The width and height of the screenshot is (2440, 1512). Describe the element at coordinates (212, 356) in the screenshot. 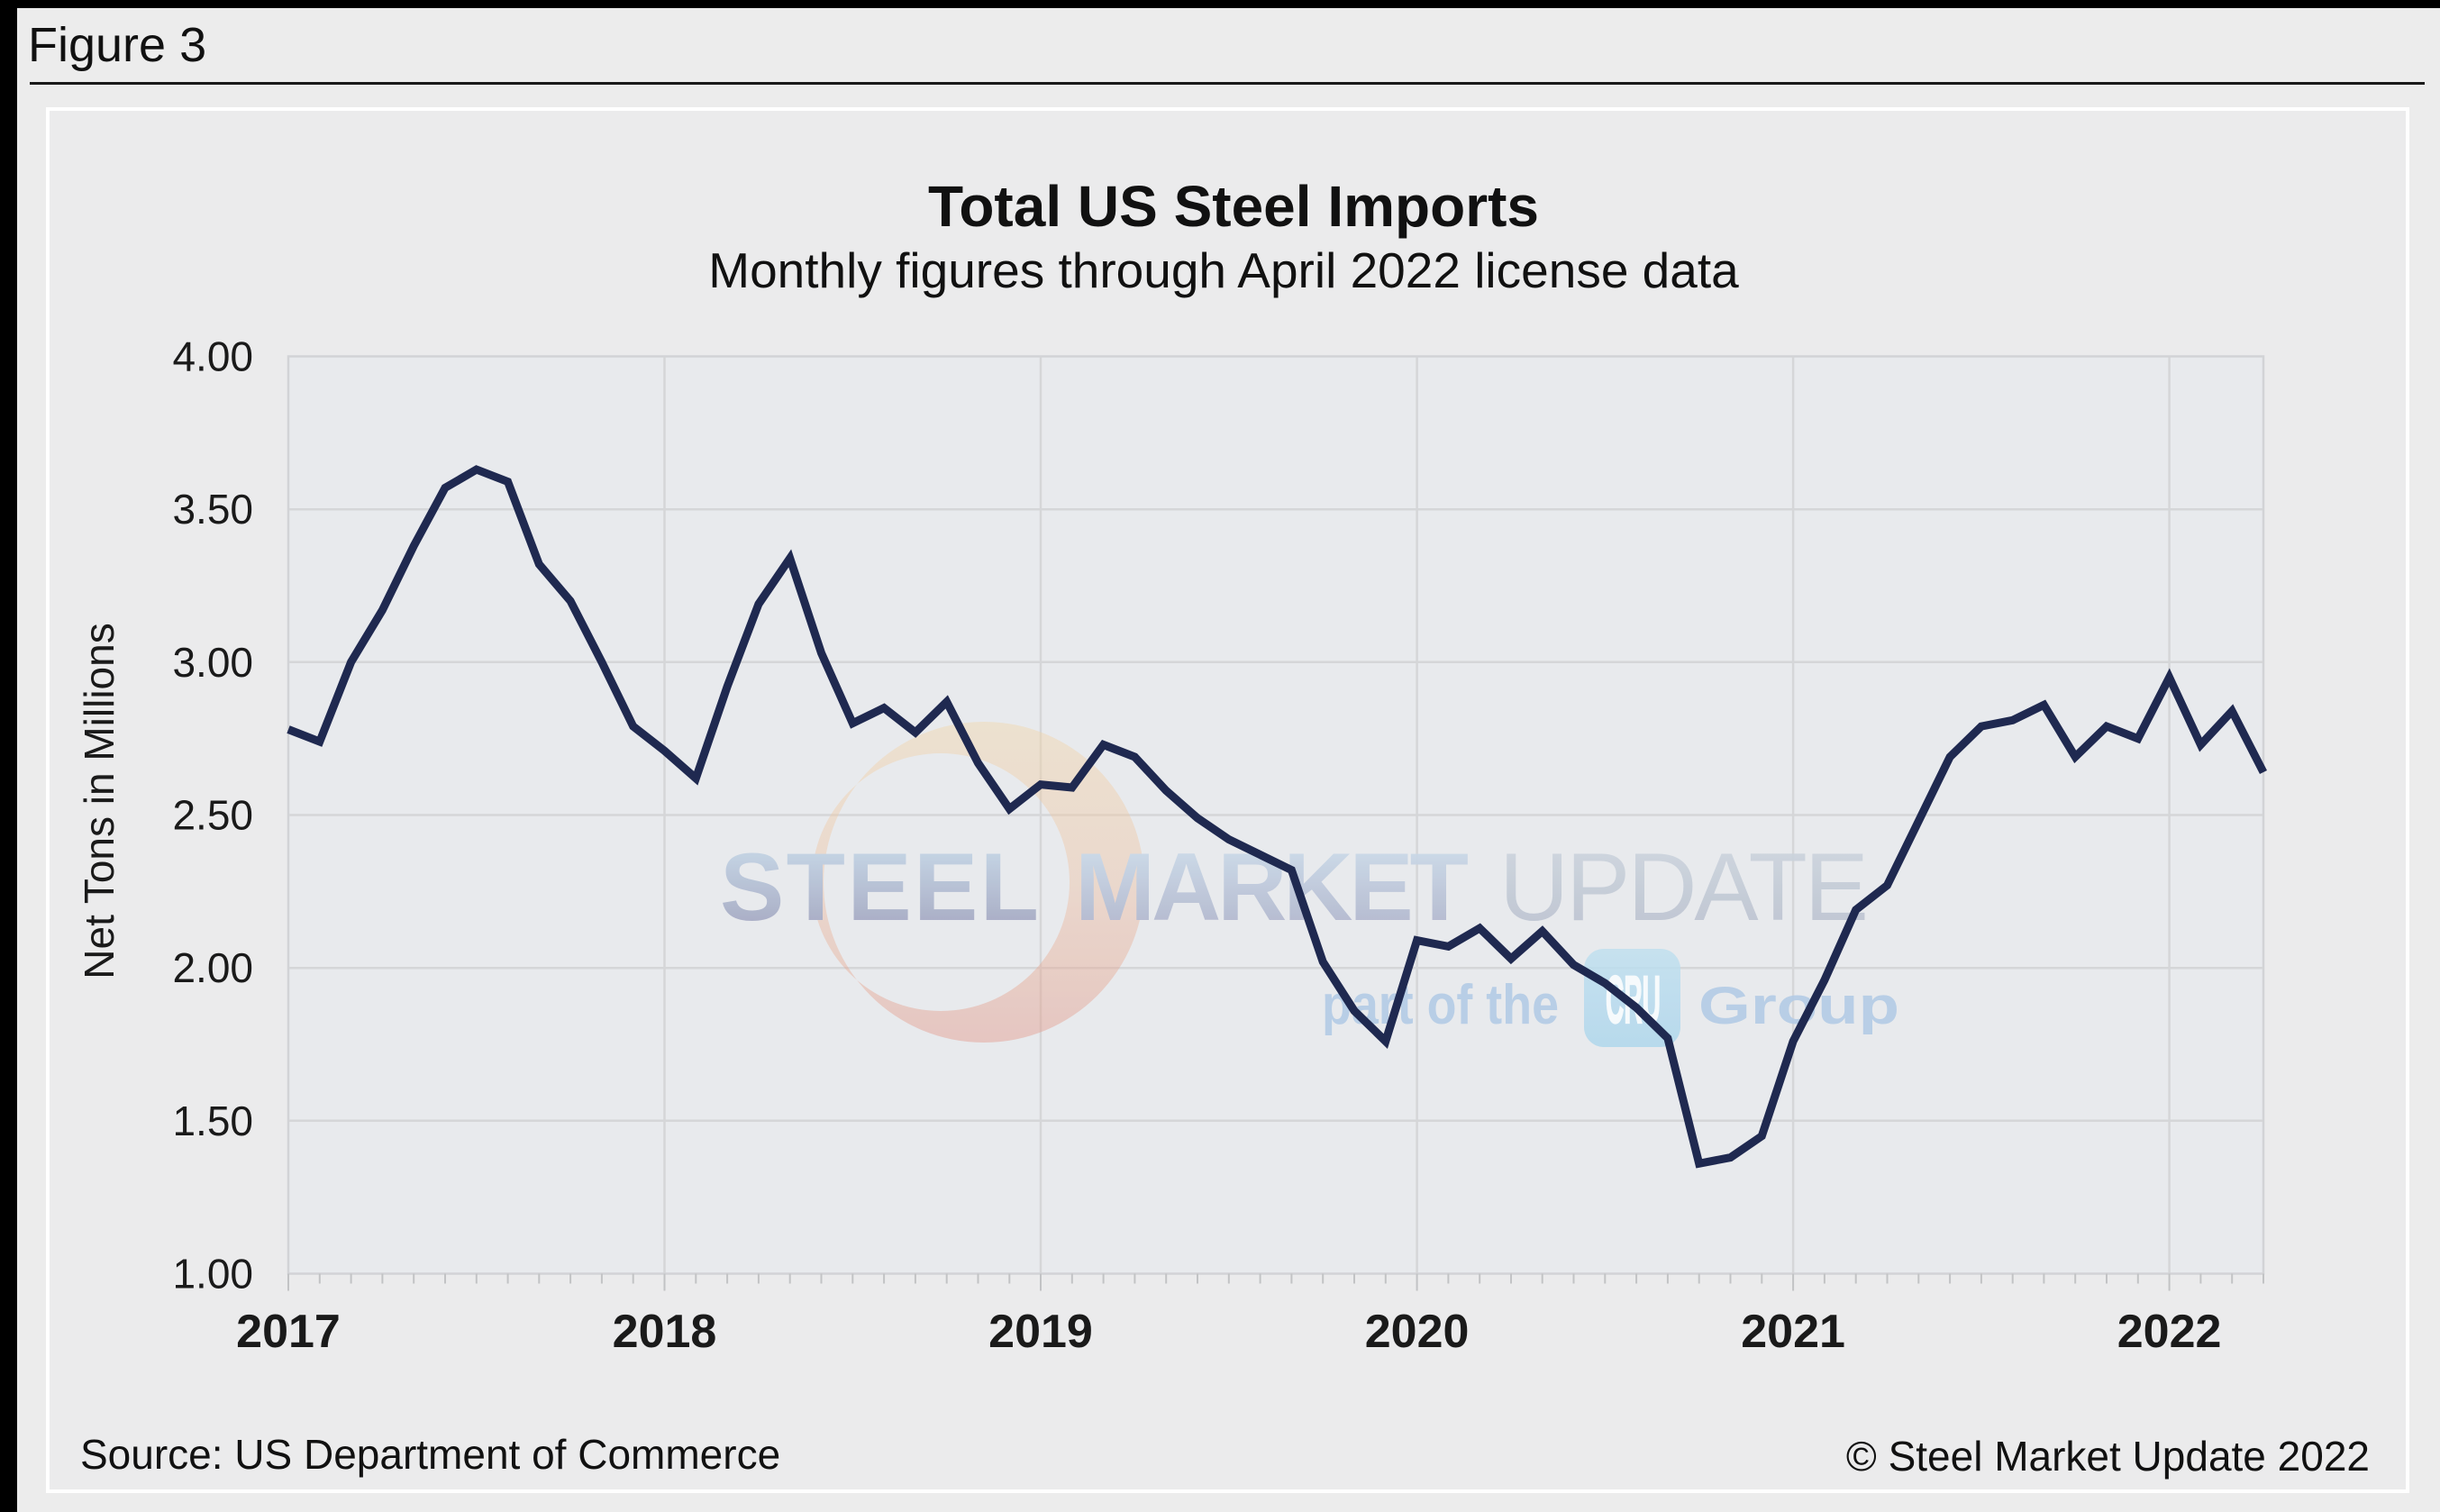

I see `svg-text: 4.00` at that location.